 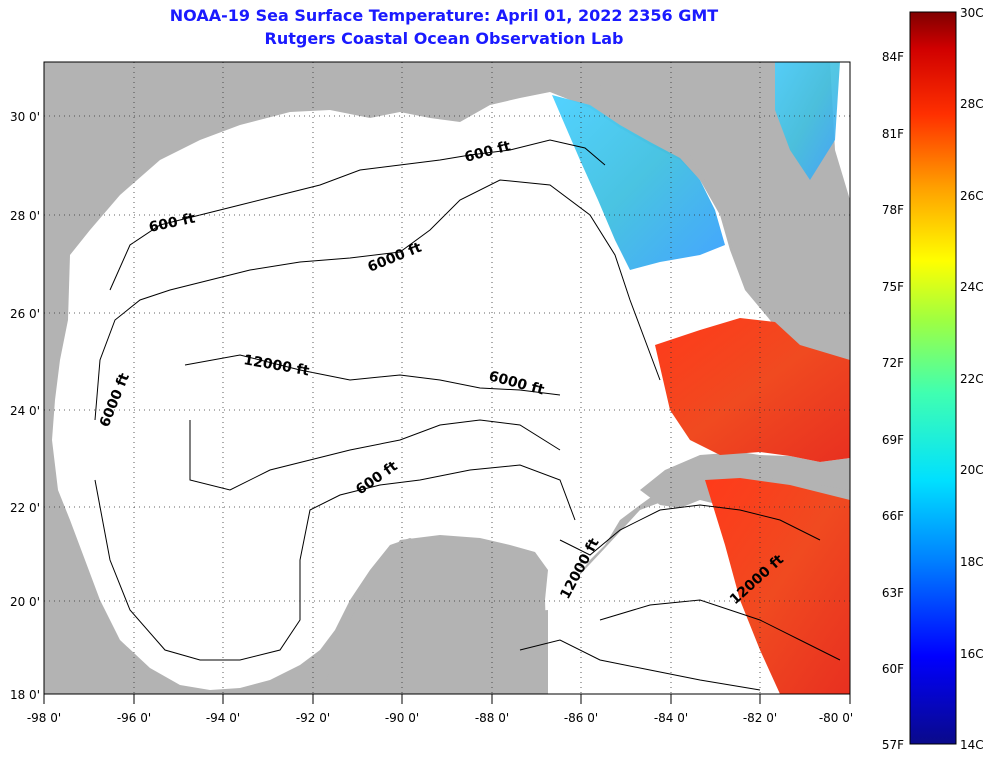 What do you see at coordinates (972, 470) in the screenshot?
I see `colorbar-celsius-label: 20C` at bounding box center [972, 470].